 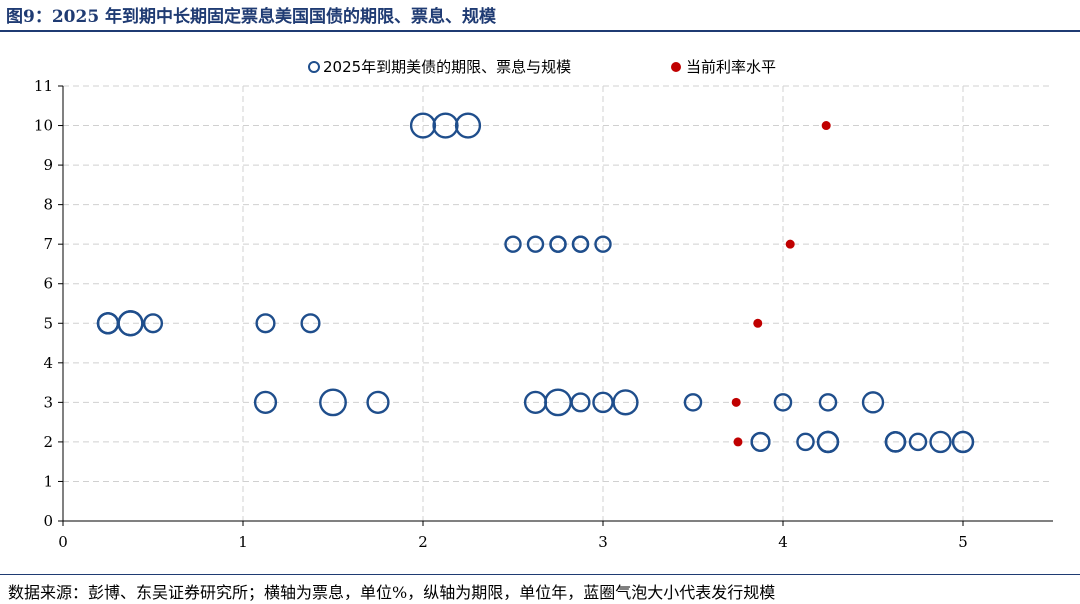 What do you see at coordinates (48, 521) in the screenshot?
I see `y-tick-label: 0` at bounding box center [48, 521].